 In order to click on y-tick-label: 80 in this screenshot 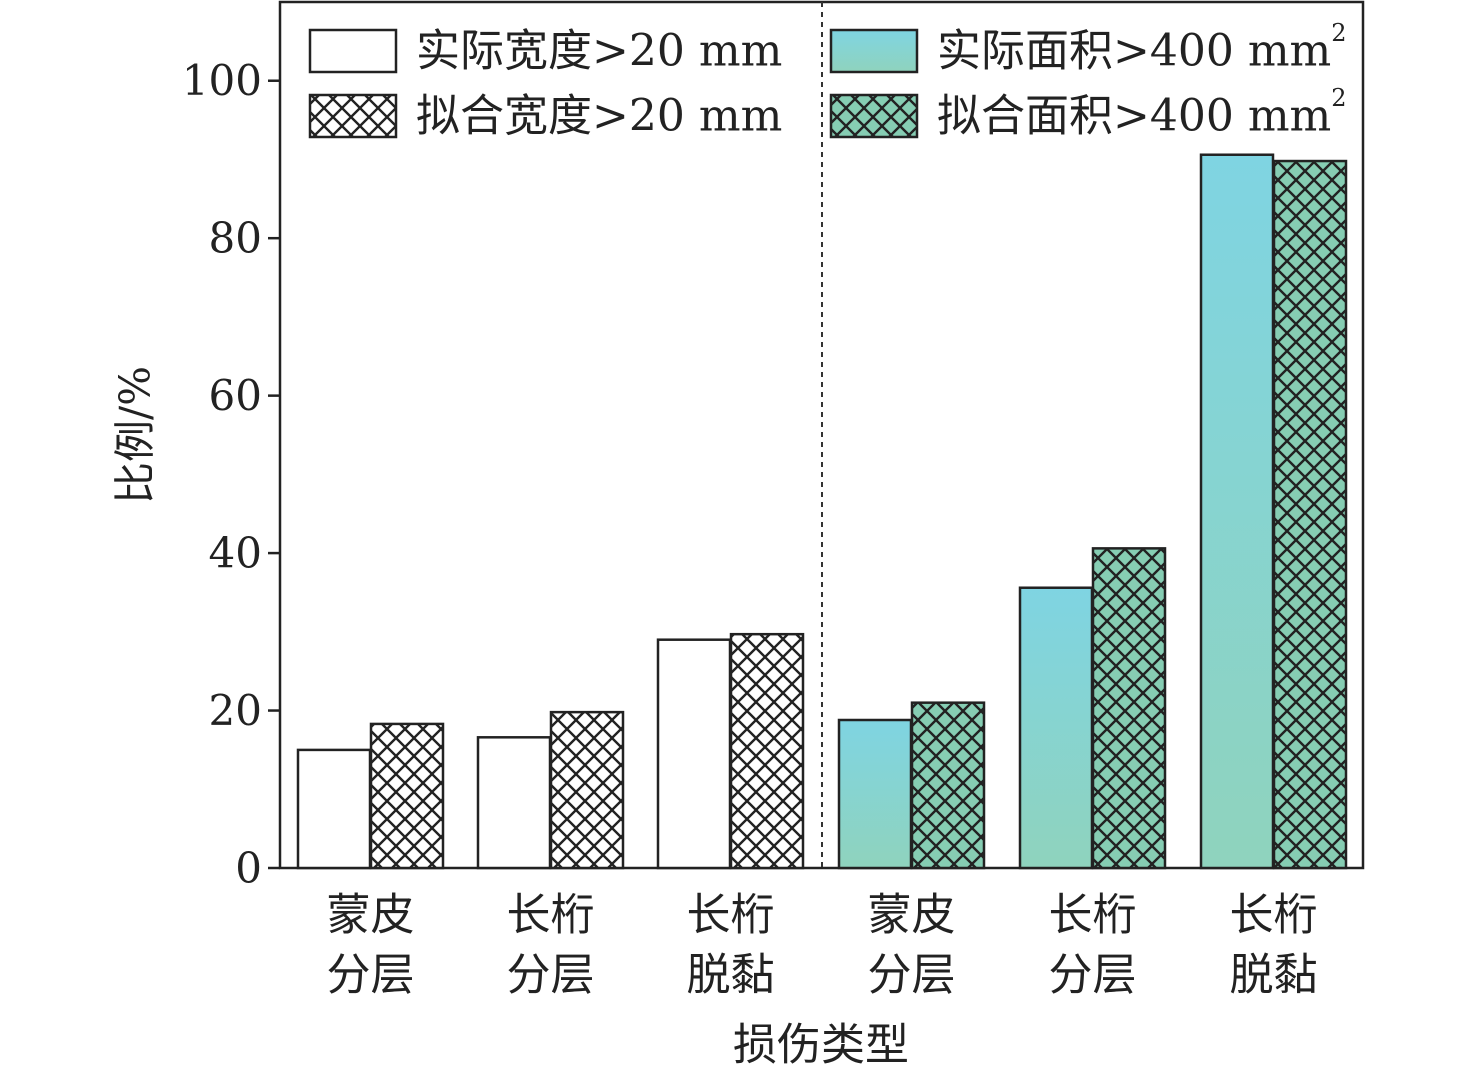, I will do `click(235, 238)`.